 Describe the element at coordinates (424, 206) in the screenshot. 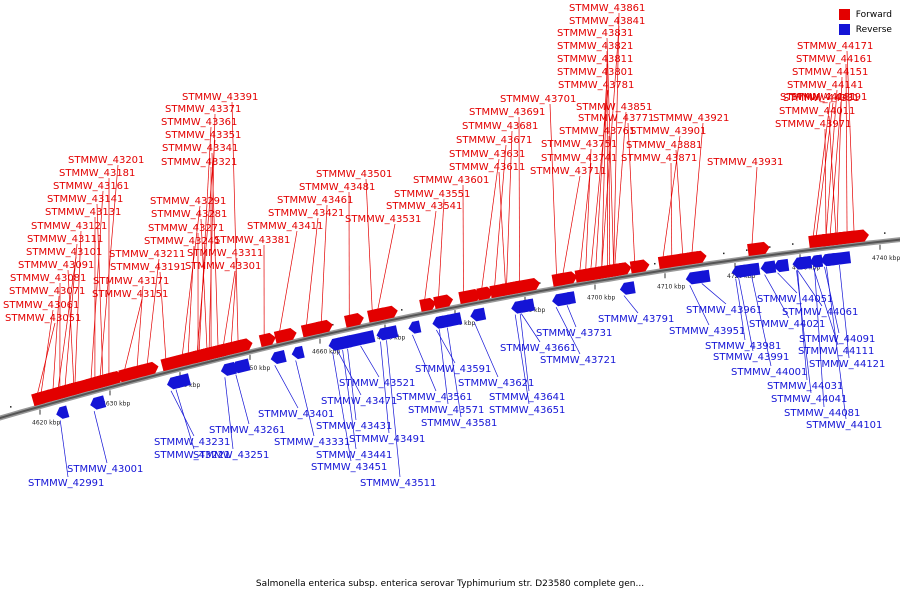

I see `gene-label-forward: STMMW_43541` at that location.